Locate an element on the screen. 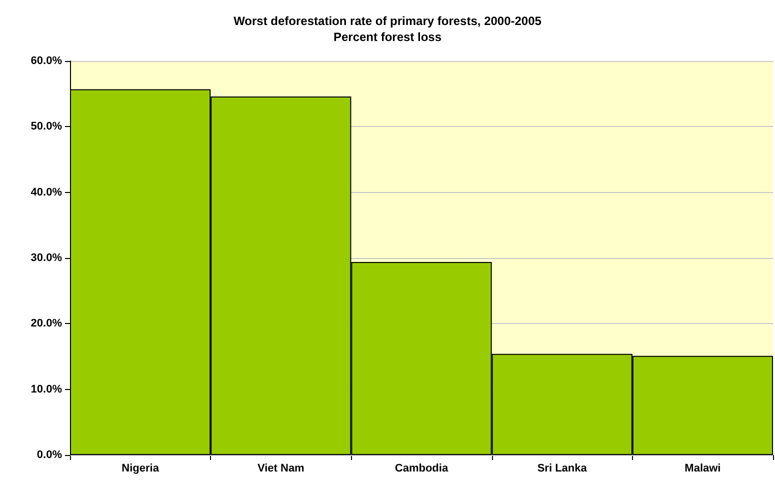 This screenshot has width=775, height=489. y-tick-label: 30.0% is located at coordinates (46, 258).